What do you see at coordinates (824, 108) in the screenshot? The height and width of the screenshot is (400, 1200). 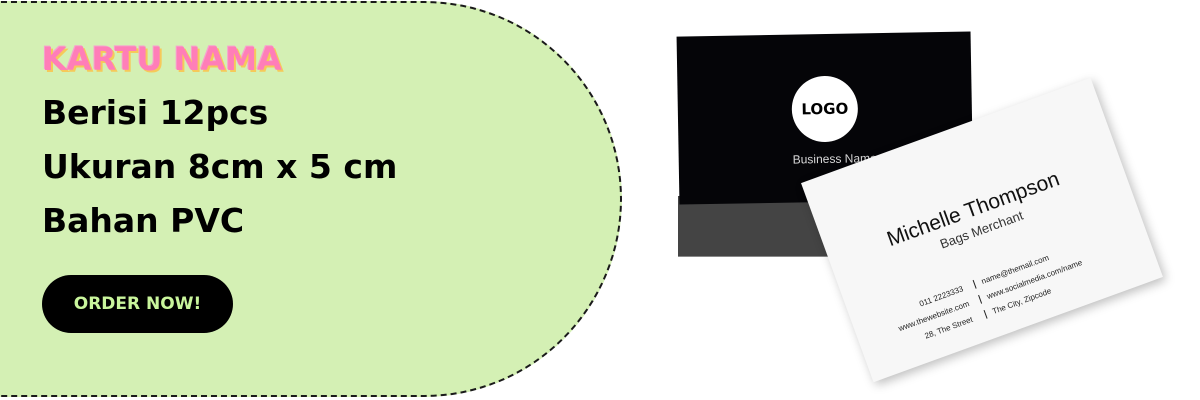 I see `logo-placeholder: LOGO` at bounding box center [824, 108].